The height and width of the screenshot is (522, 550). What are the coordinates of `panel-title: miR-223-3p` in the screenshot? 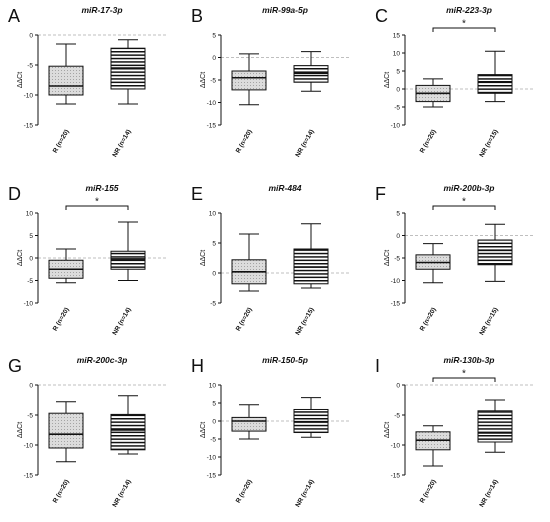 It's located at (469, 10).